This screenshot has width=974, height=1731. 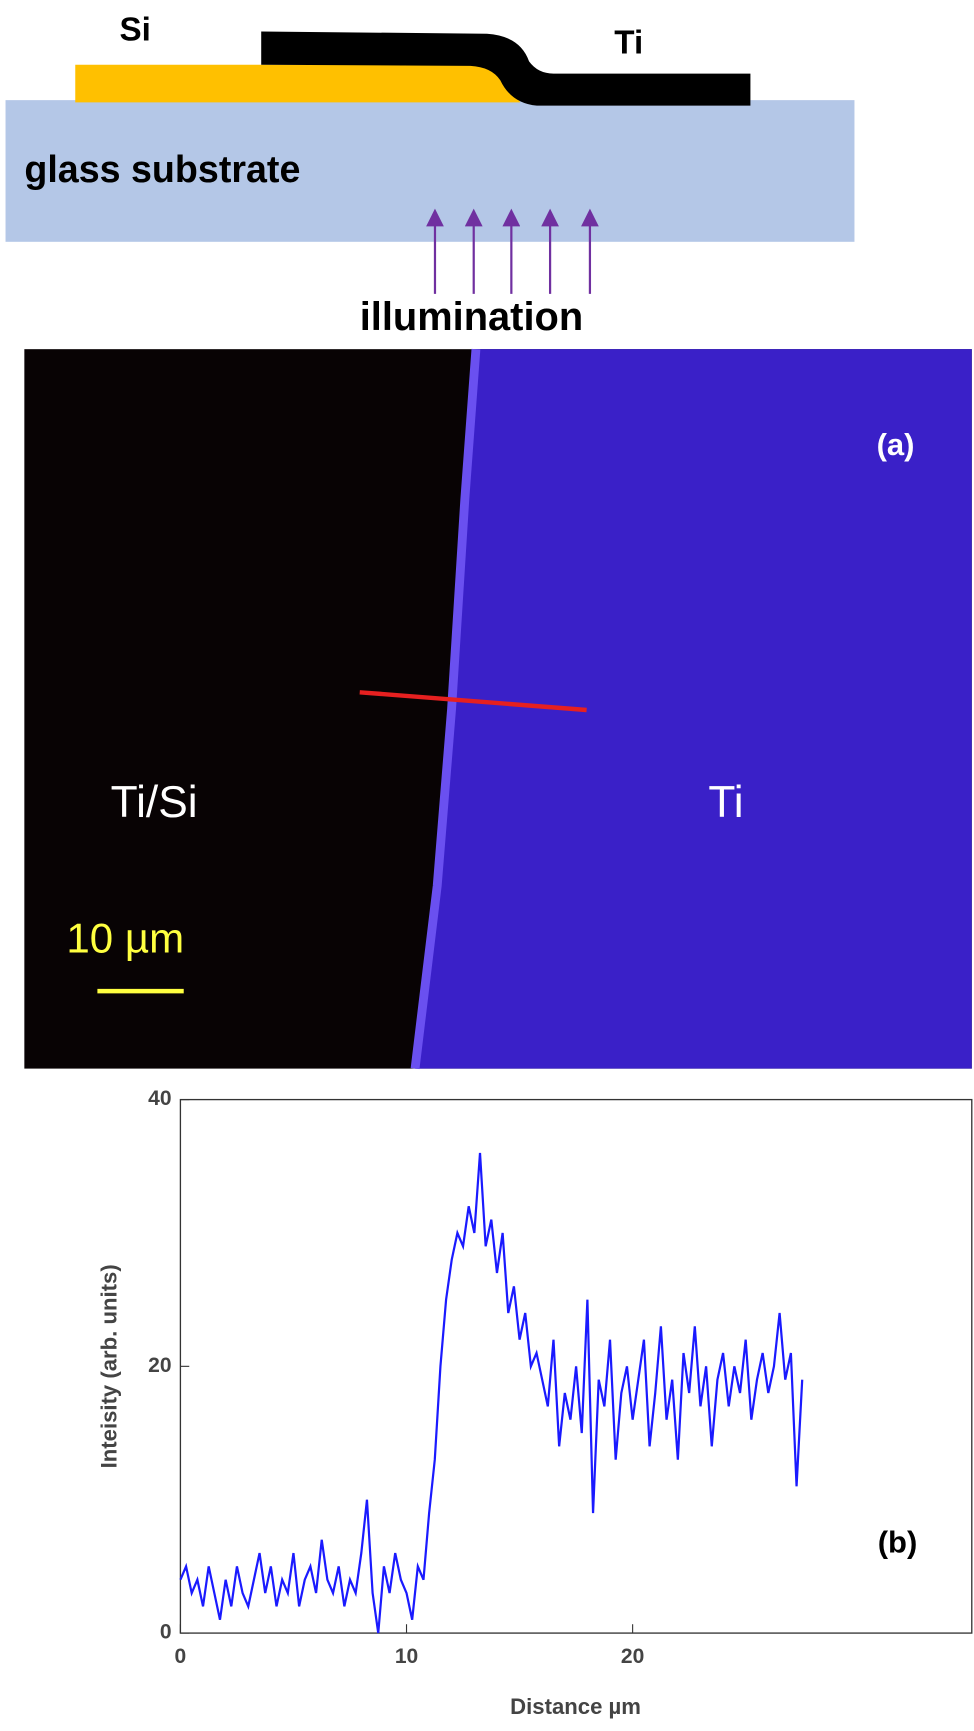 I want to click on si-layer, so click(x=298, y=83).